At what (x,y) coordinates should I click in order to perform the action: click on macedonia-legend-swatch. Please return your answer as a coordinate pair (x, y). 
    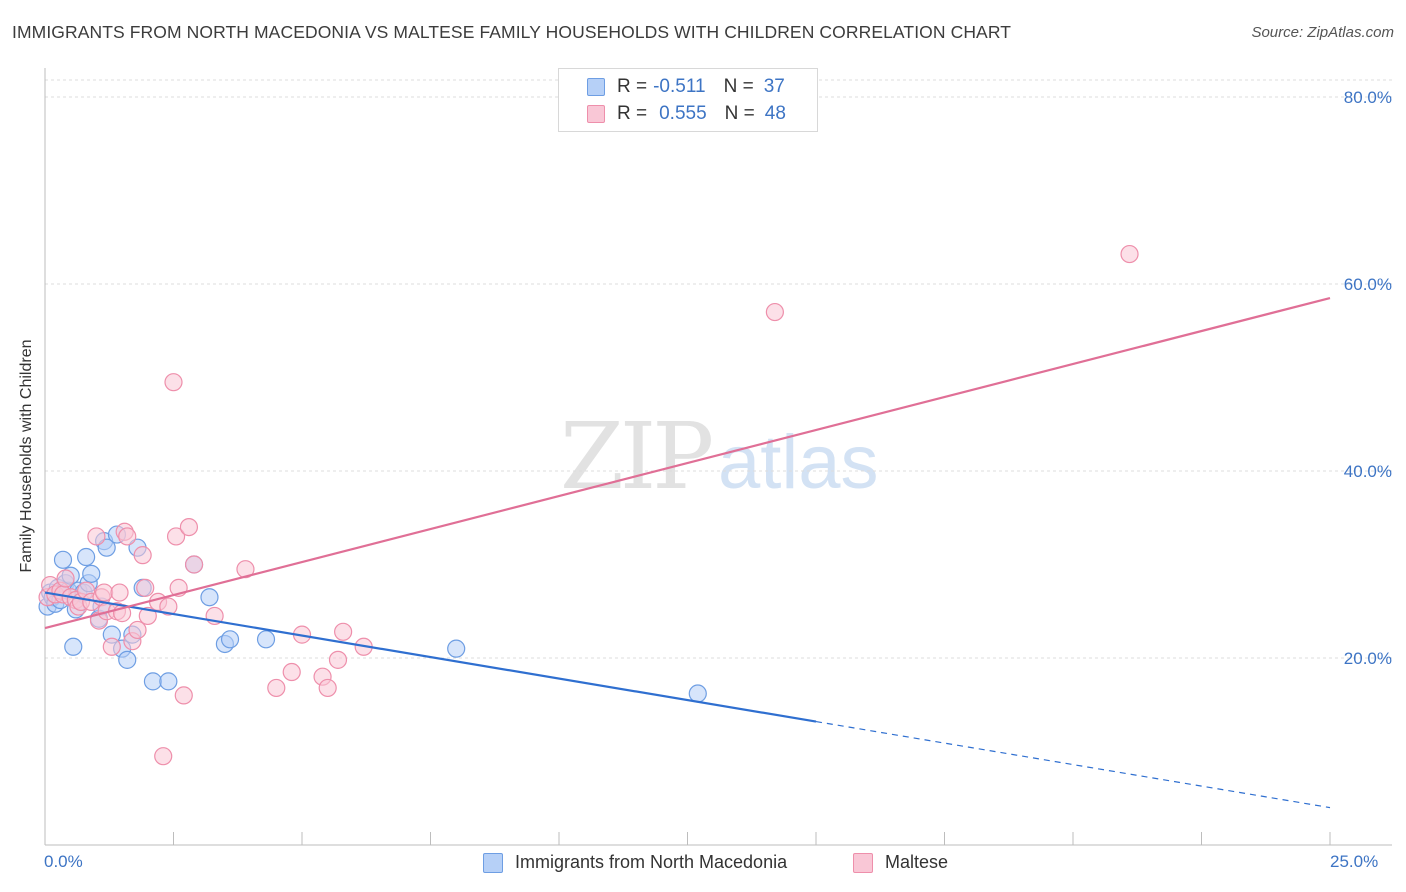
    Looking at the image, I should click on (493, 862).